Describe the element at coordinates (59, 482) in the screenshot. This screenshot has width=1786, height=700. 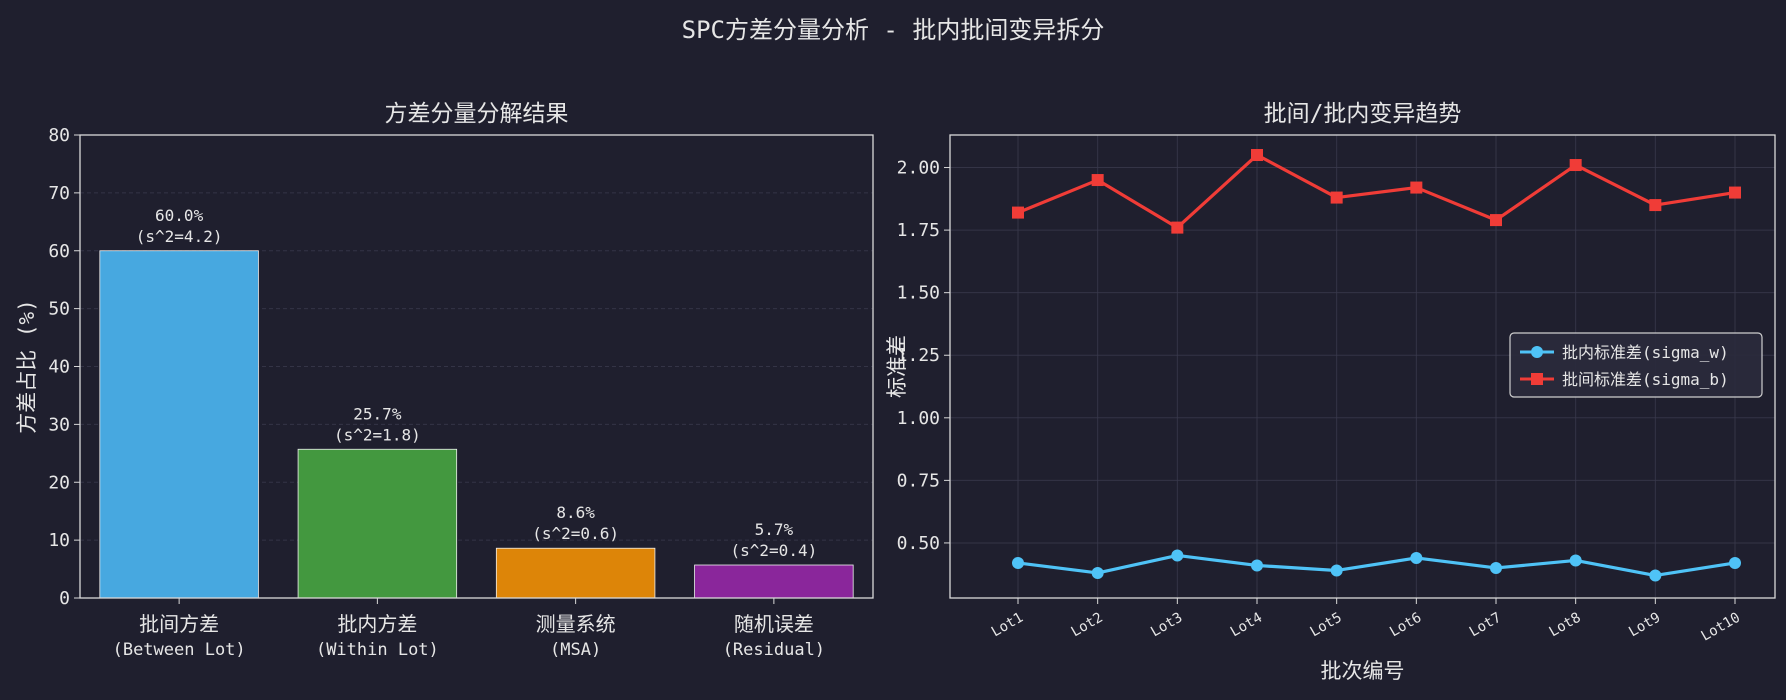
I see `y-tick-label: 20` at that location.